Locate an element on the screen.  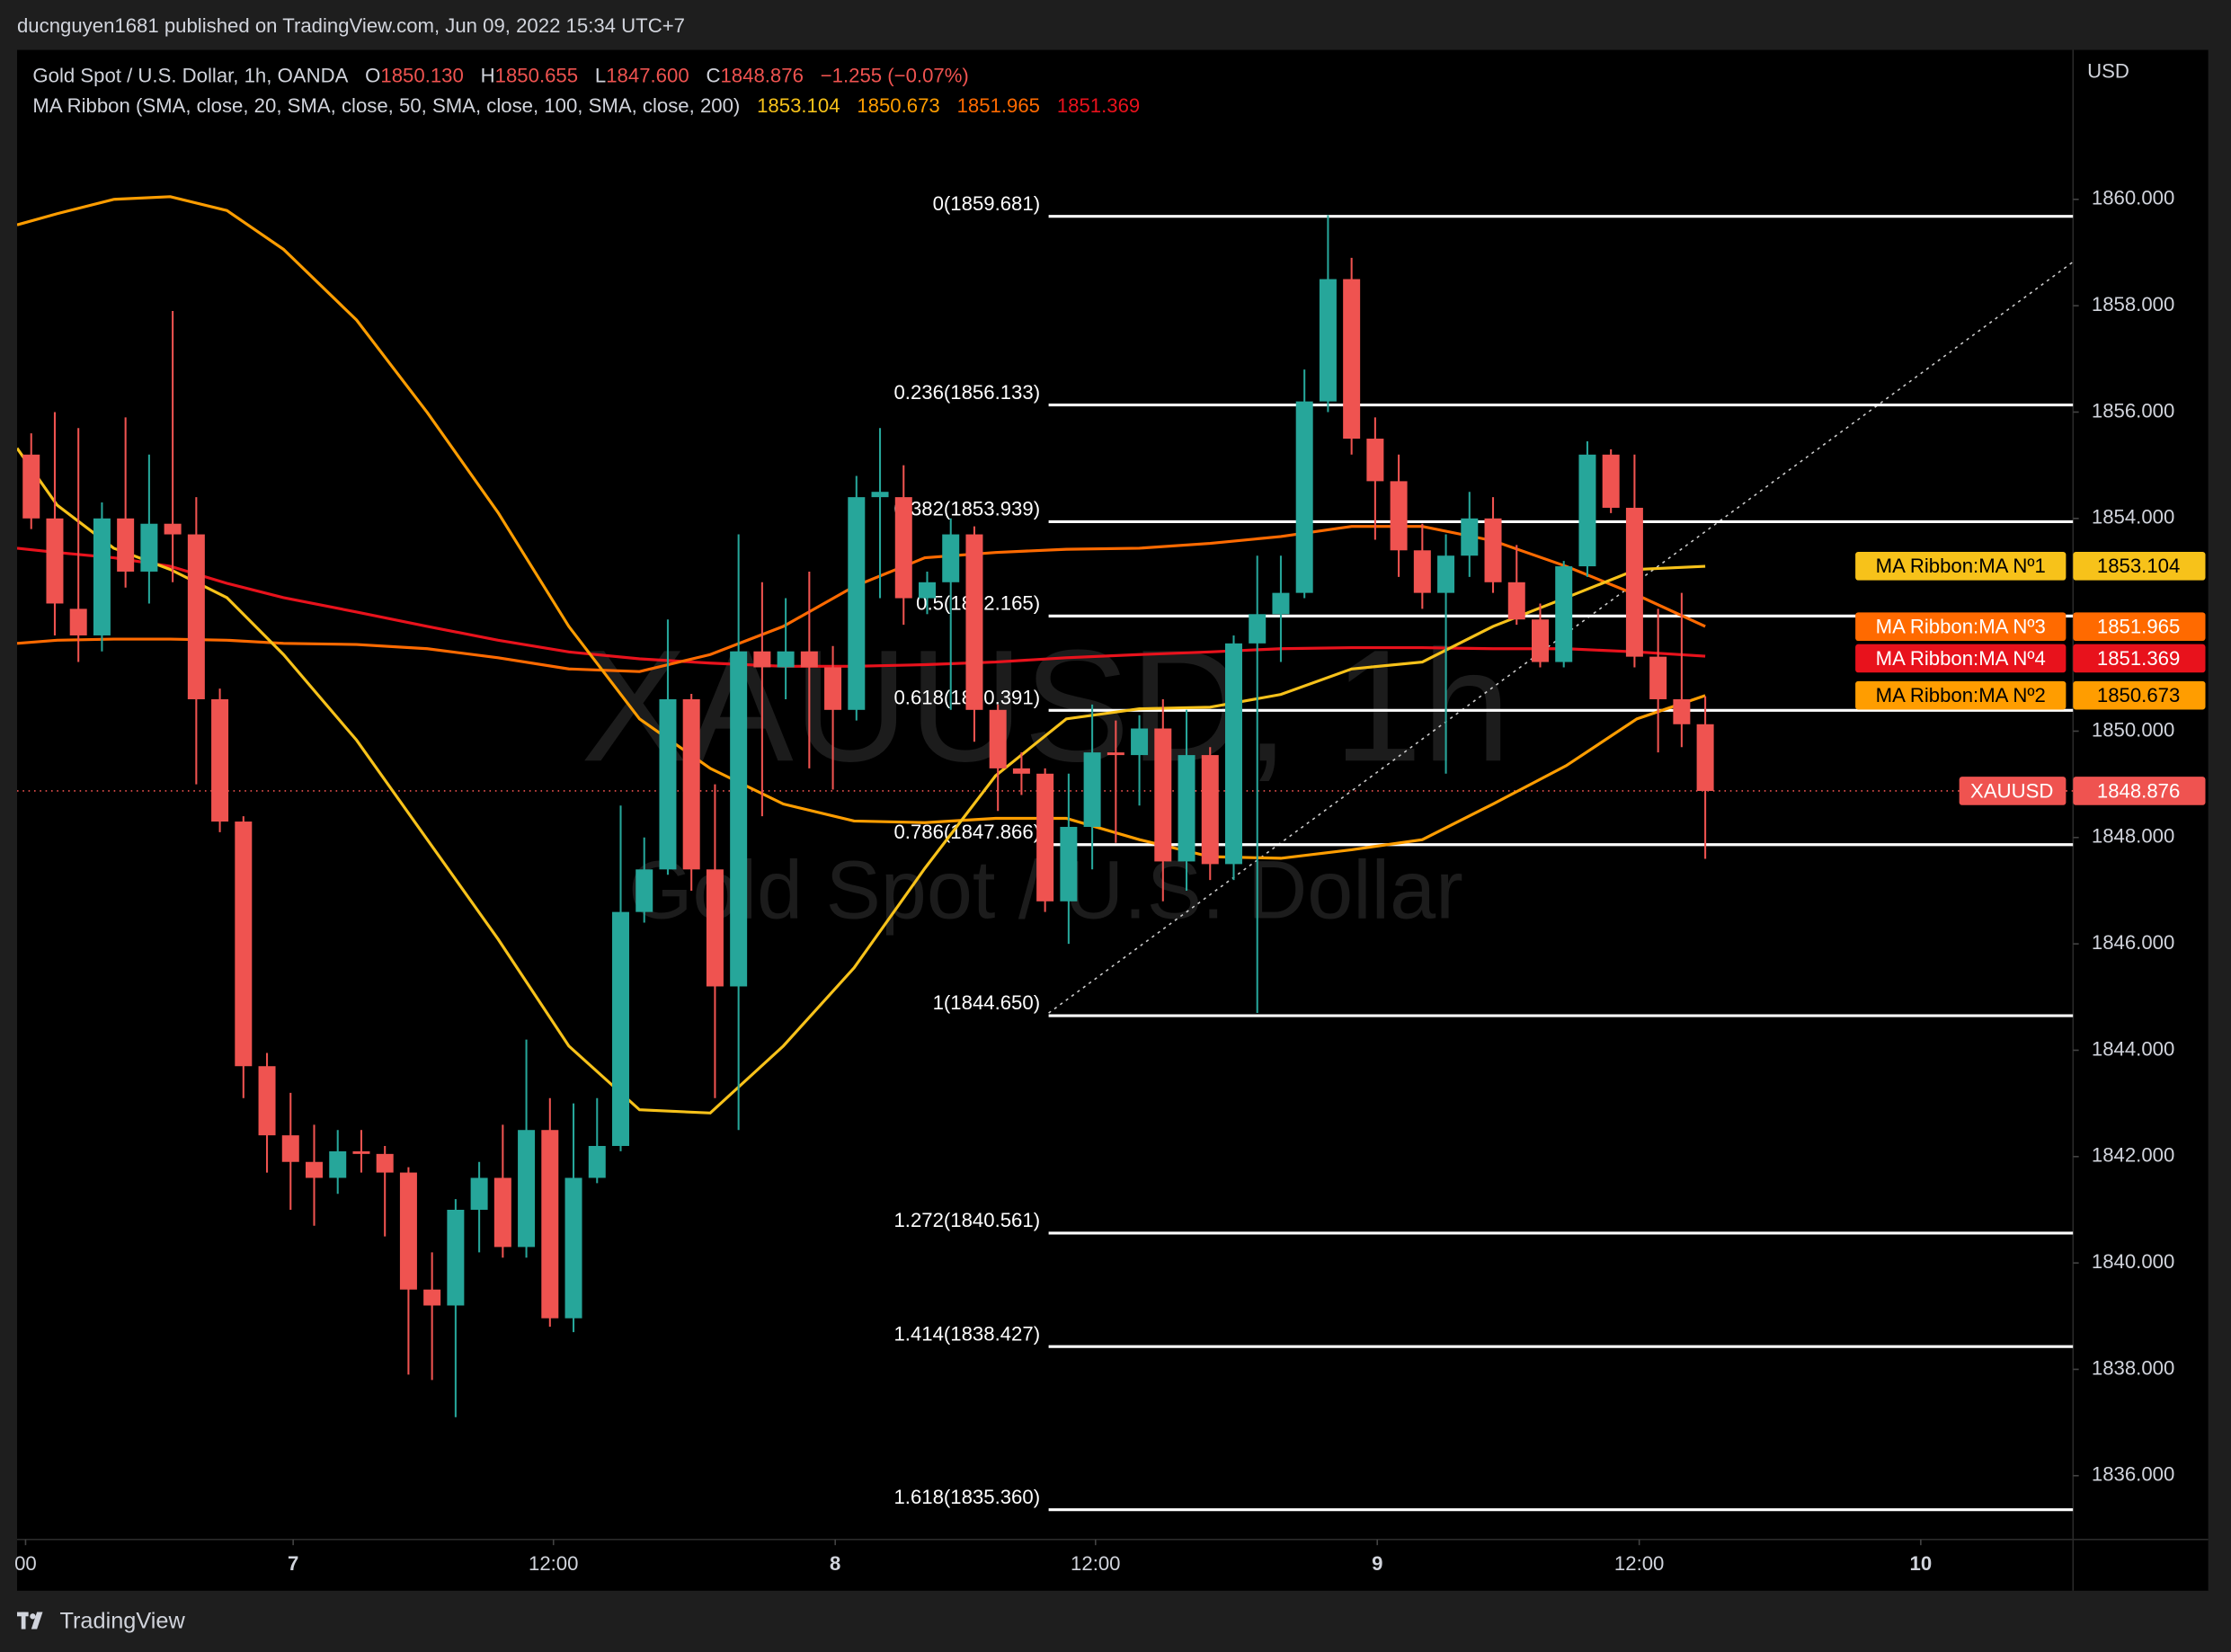
x-tick-label: 9 is located at coordinates (1377, 1563).